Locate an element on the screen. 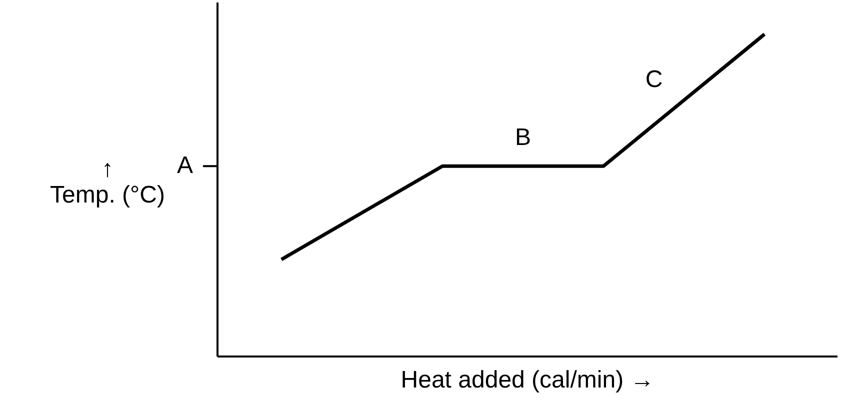 The image size is (843, 415). annotation: C is located at coordinates (654, 80).